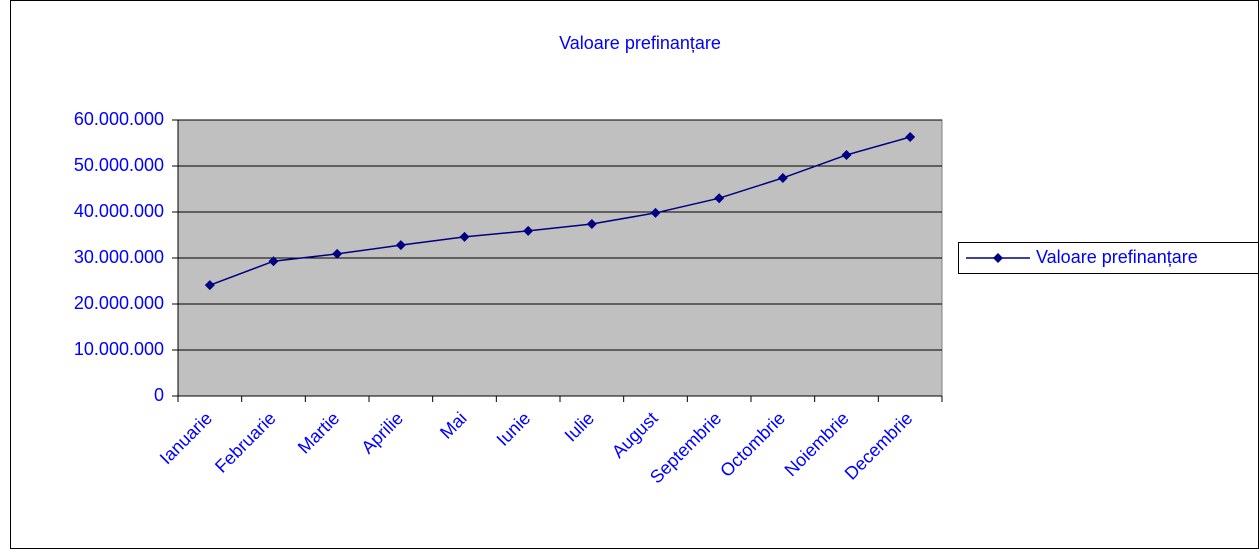 The image size is (1260, 555). Describe the element at coordinates (119, 165) in the screenshot. I see `y-tick-label: 50.000.000` at that location.